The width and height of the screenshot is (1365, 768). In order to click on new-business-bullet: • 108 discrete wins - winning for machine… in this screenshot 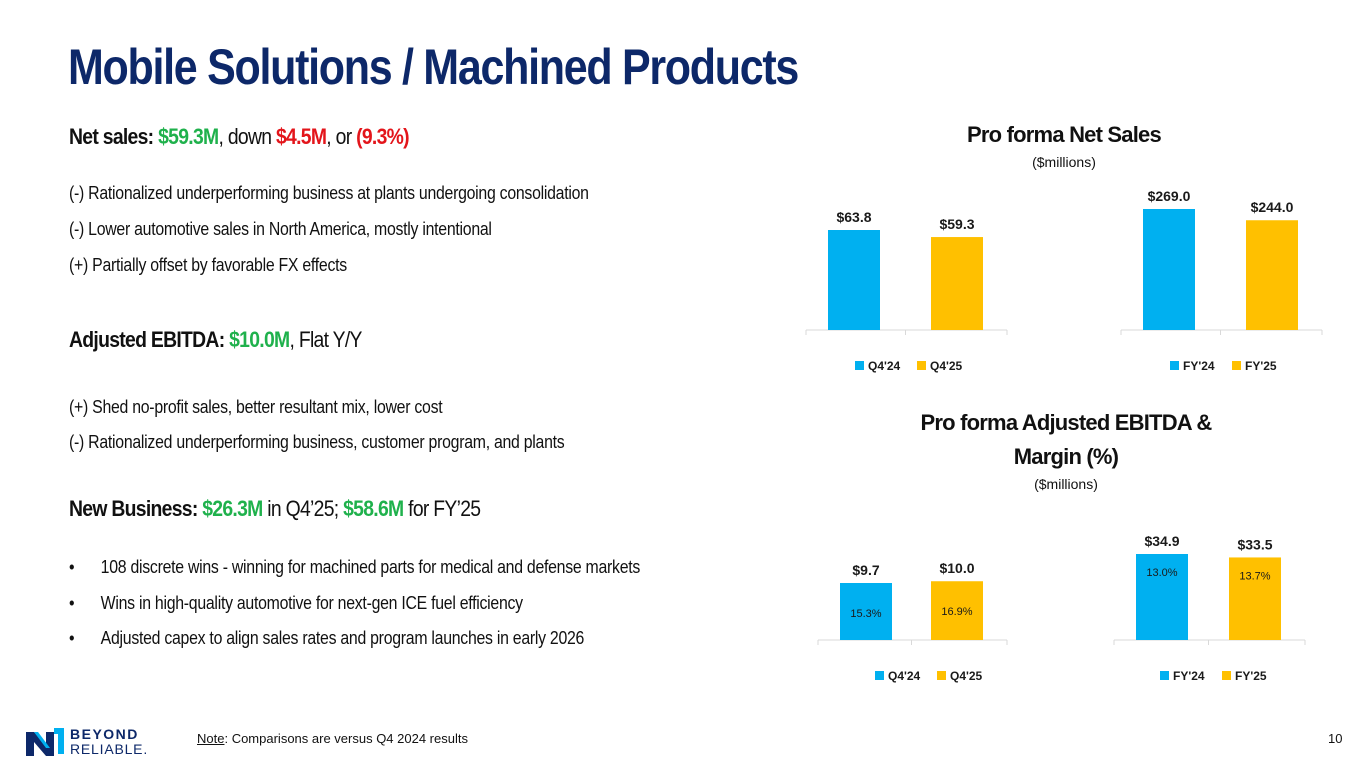, I will do `click(354, 567)`.